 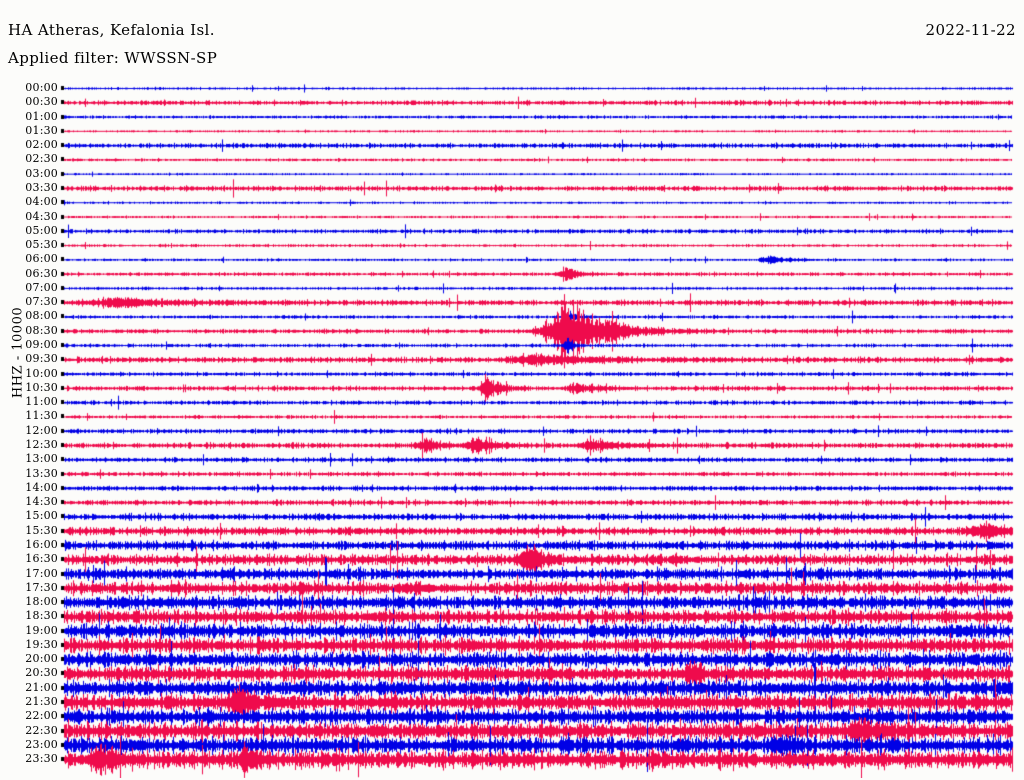 I want to click on date-label: 2022-11-22, so click(x=970, y=30).